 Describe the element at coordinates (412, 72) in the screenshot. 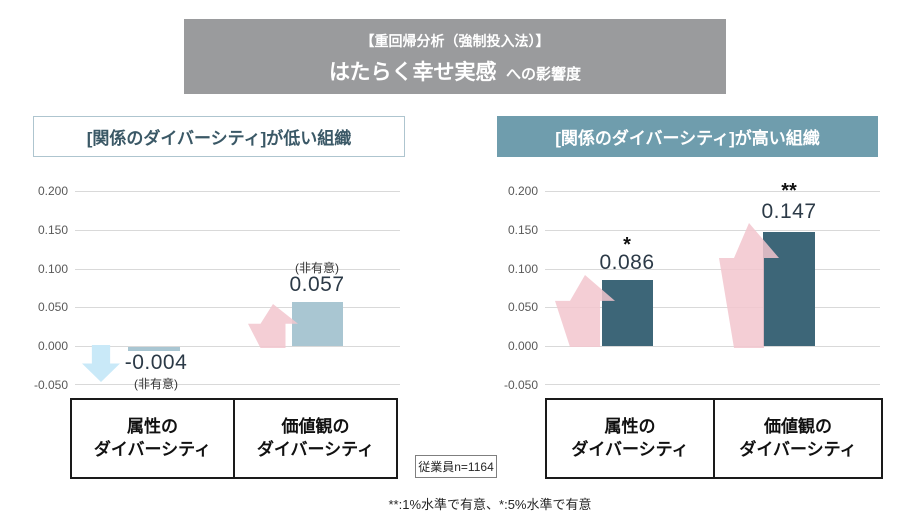

I see `header-title-main: はたらく幸せ実感` at that location.